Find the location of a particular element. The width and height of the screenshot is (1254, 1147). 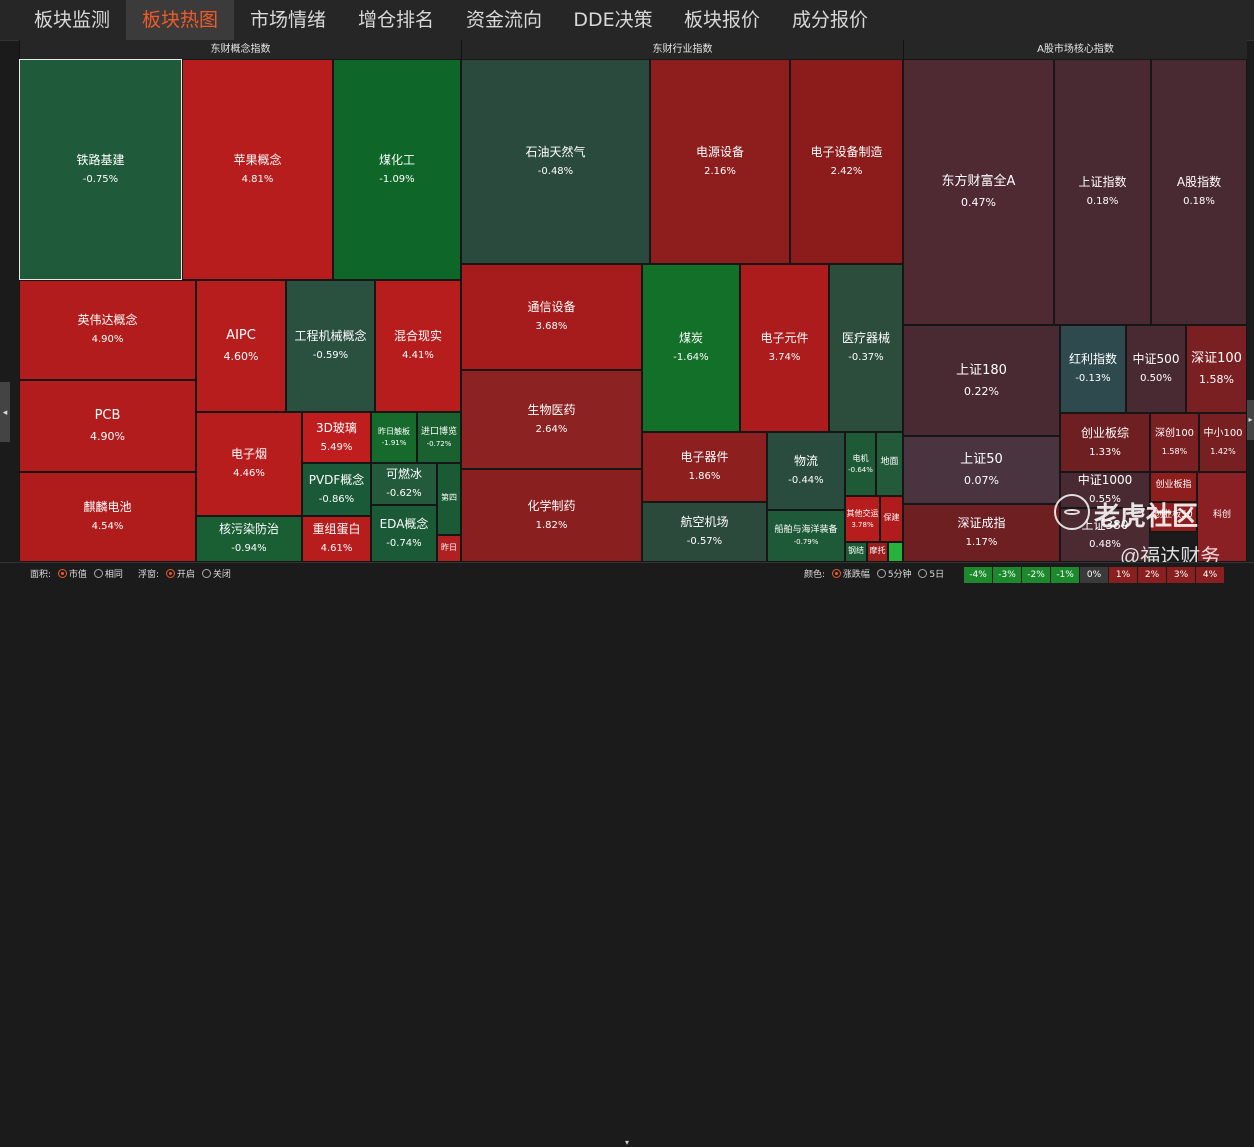

core-index-tile: 红利指数 -0.13% is located at coordinates (1093, 369).